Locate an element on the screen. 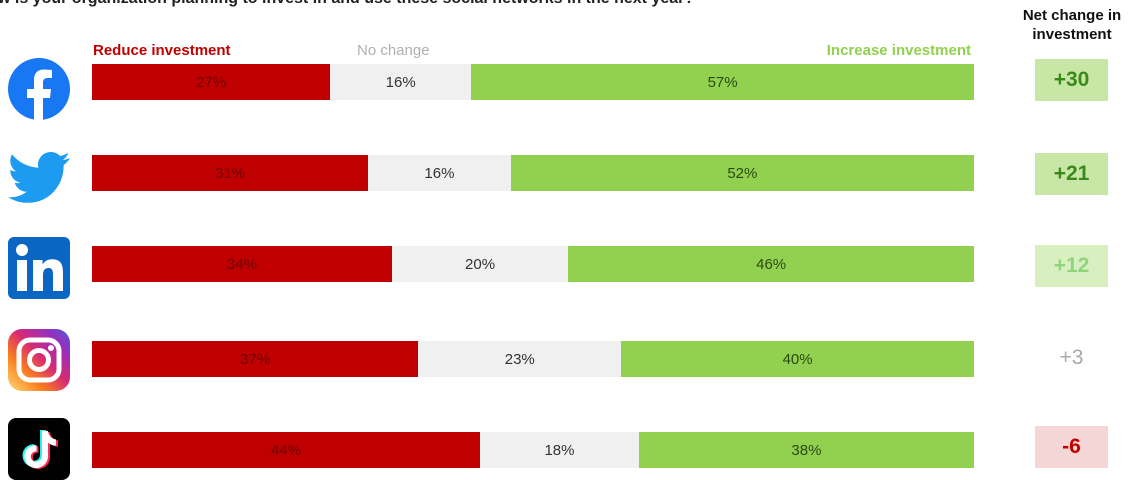 The height and width of the screenshot is (480, 1131). data-label-reduce-instagram: 37% is located at coordinates (255, 359).